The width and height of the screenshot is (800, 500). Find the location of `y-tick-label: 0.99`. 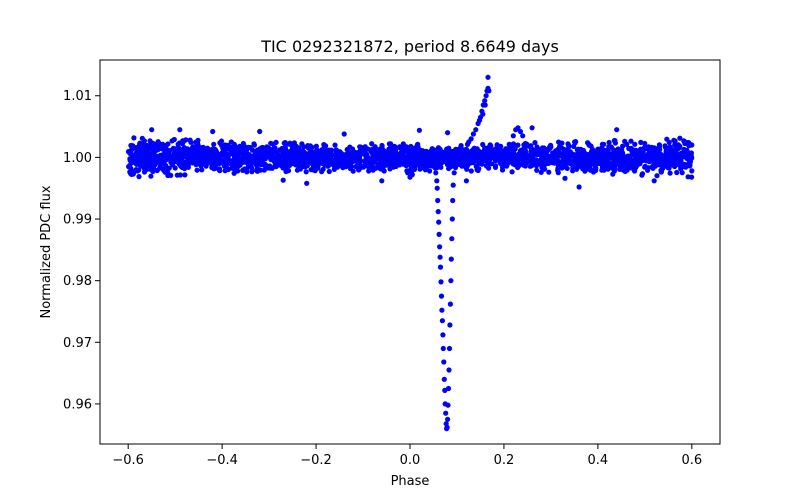

y-tick-label: 0.99 is located at coordinates (77, 220).